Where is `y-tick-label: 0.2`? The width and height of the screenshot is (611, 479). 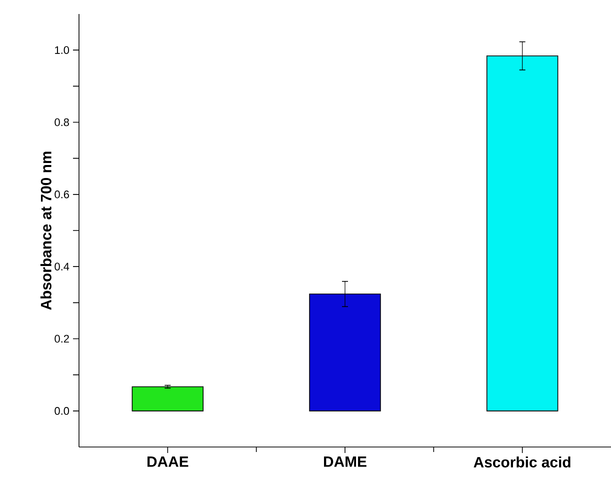 y-tick-label: 0.2 is located at coordinates (61, 338).